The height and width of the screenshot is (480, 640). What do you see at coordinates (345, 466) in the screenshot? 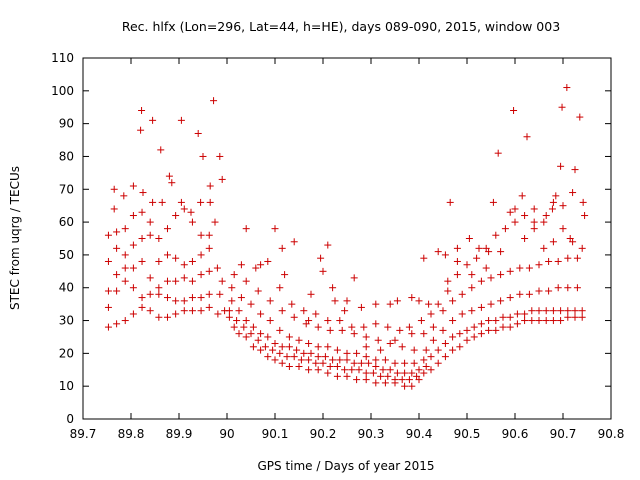
I see `x-axis-label: GPS time / Days of year 2015` at bounding box center [345, 466].